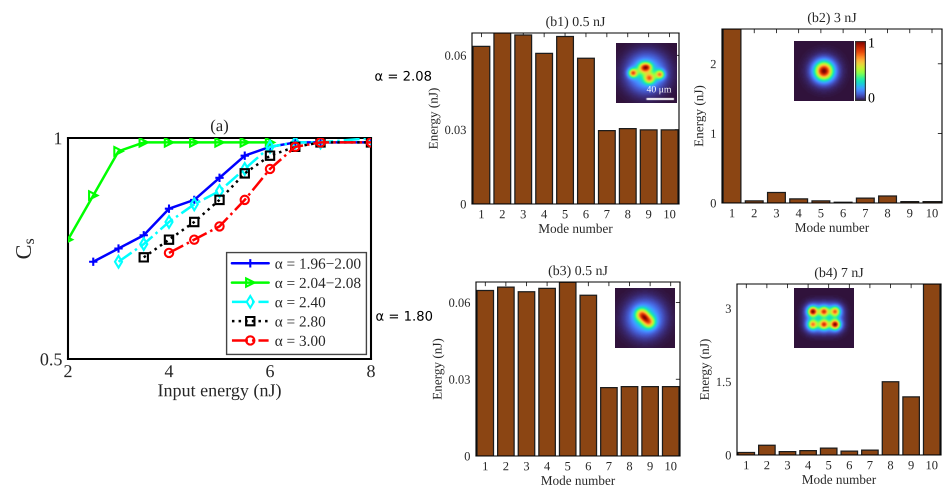 Image resolution: width=948 pixels, height=496 pixels. What do you see at coordinates (25, 248) in the screenshot?
I see `y-axis-title: C$_{s}$` at bounding box center [25, 248].